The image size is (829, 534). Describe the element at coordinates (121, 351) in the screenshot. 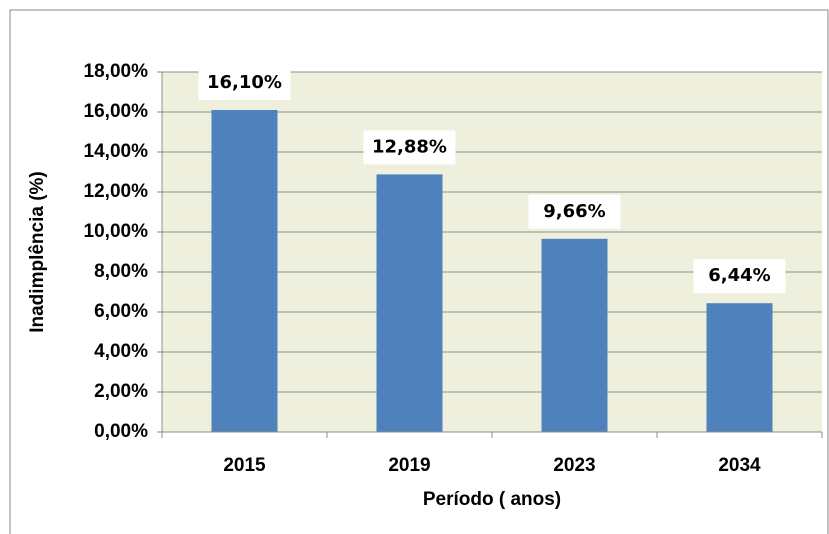

I see `y-tick-label: 4,00%` at that location.